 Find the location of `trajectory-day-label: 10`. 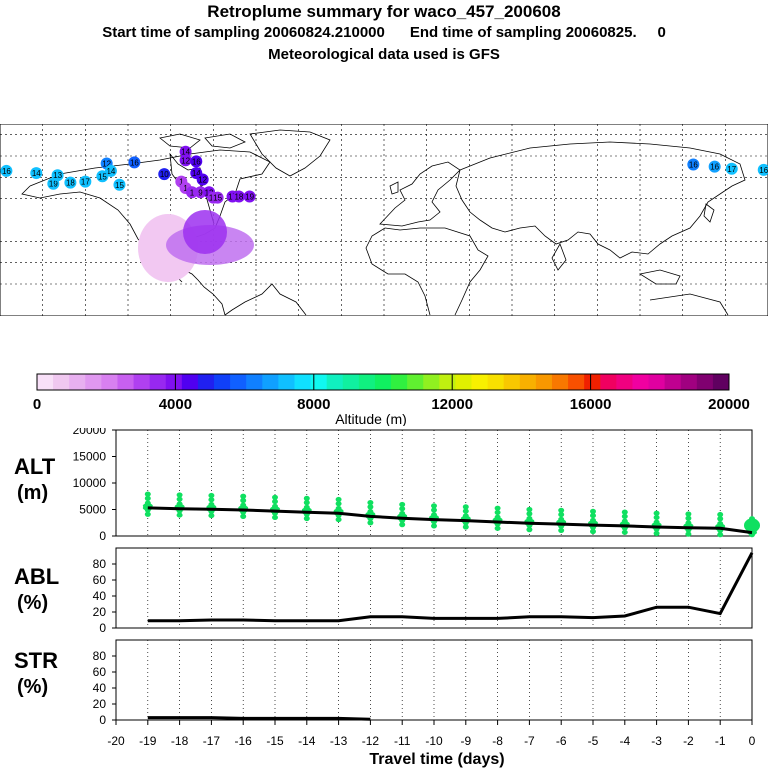

trajectory-day-label: 10 is located at coordinates (164, 174).